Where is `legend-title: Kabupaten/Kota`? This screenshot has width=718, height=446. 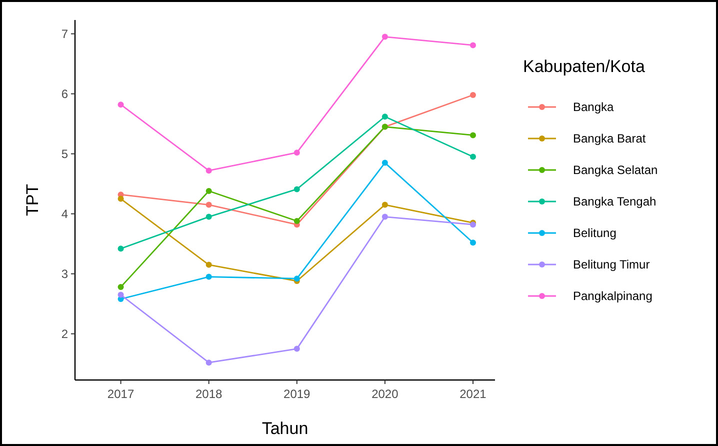 legend-title: Kabupaten/Kota is located at coordinates (584, 66).